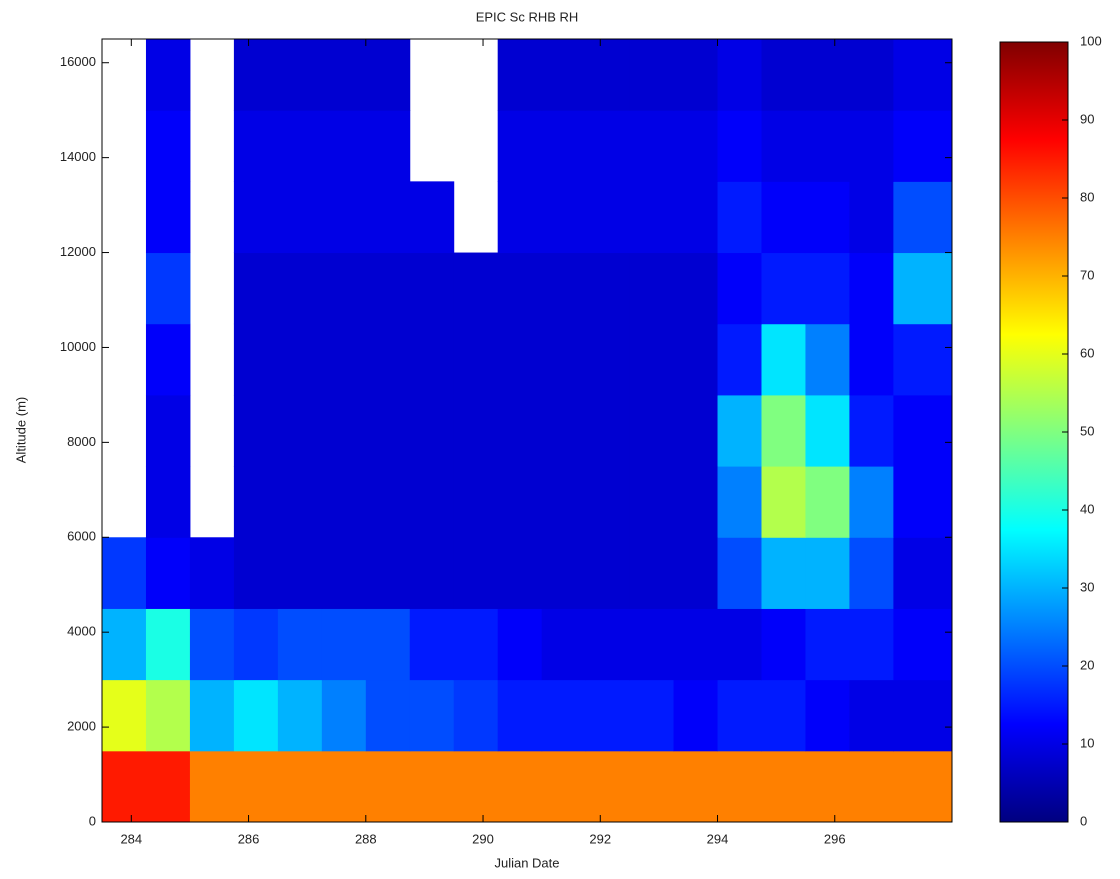  Describe the element at coordinates (1087, 664) in the screenshot. I see `colorbar-tick-label: 20` at that location.